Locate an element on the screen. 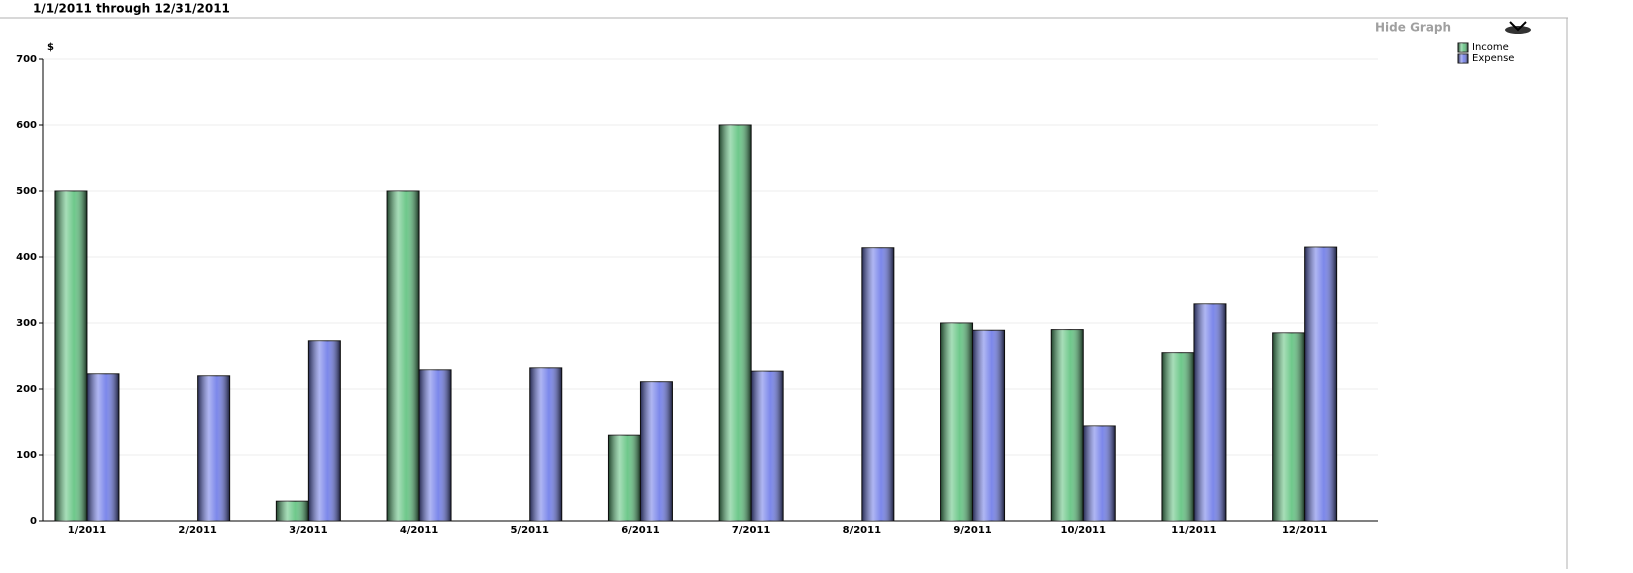 The image size is (1633, 573). x-tick-label: 1/2011 is located at coordinates (87, 530).